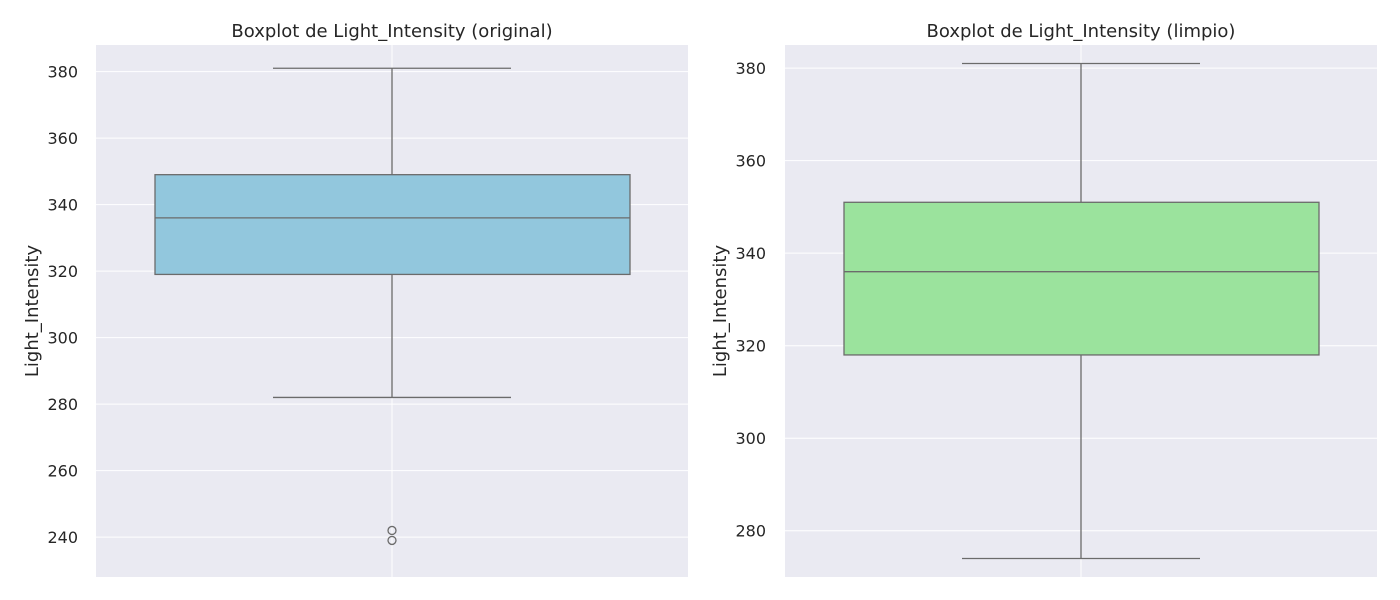  I want to click on chart-title: Boxplot de Light_Intensity (original), so click(391, 31).